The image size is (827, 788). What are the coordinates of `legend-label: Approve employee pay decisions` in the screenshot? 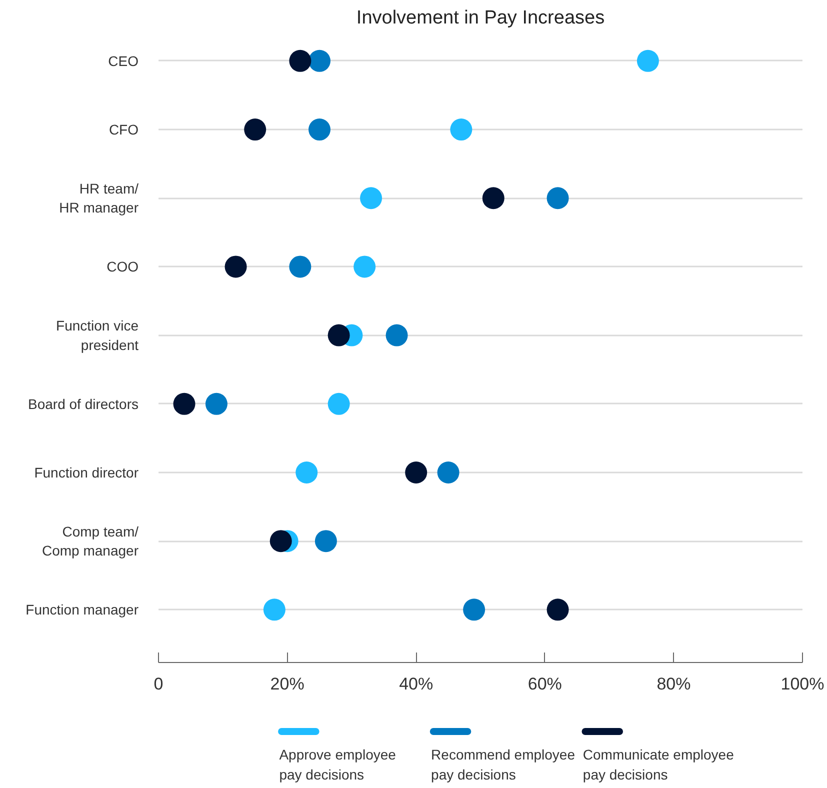 It's located at (337, 764).